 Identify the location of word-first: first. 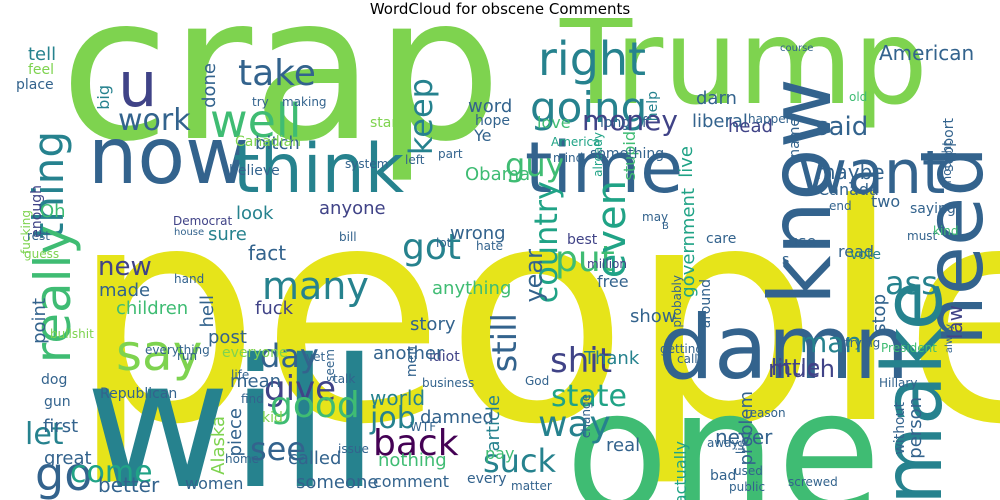
(61, 426).